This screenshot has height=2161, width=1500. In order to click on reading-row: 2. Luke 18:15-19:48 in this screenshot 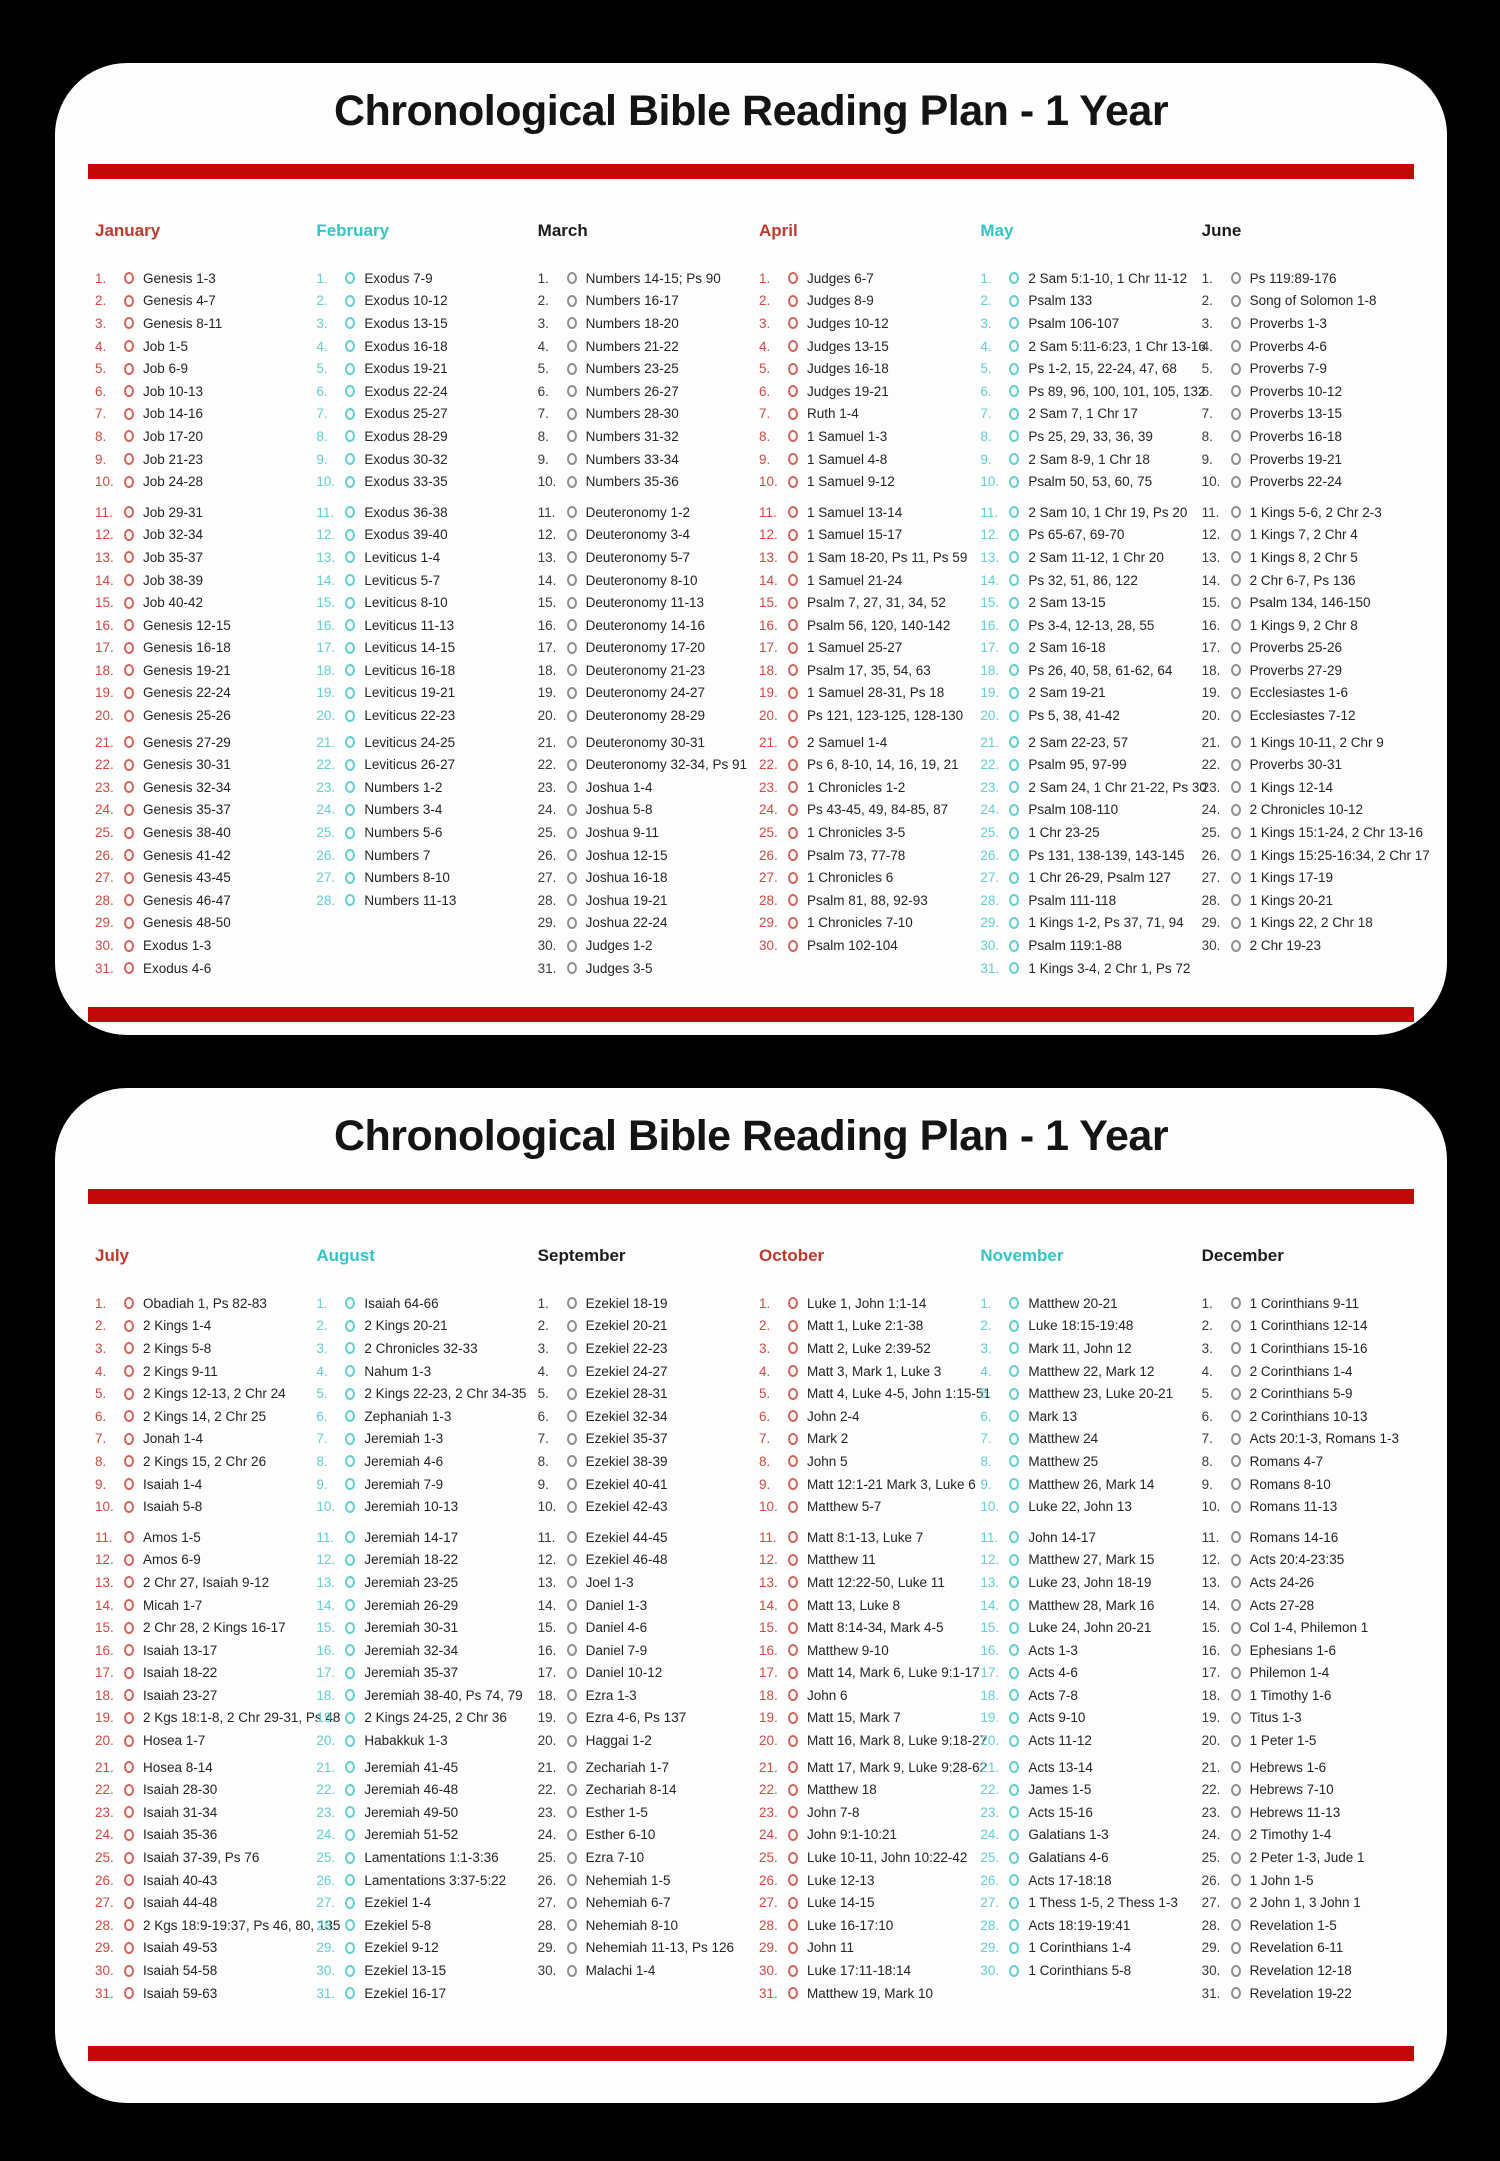, I will do `click(1090, 1326)`.